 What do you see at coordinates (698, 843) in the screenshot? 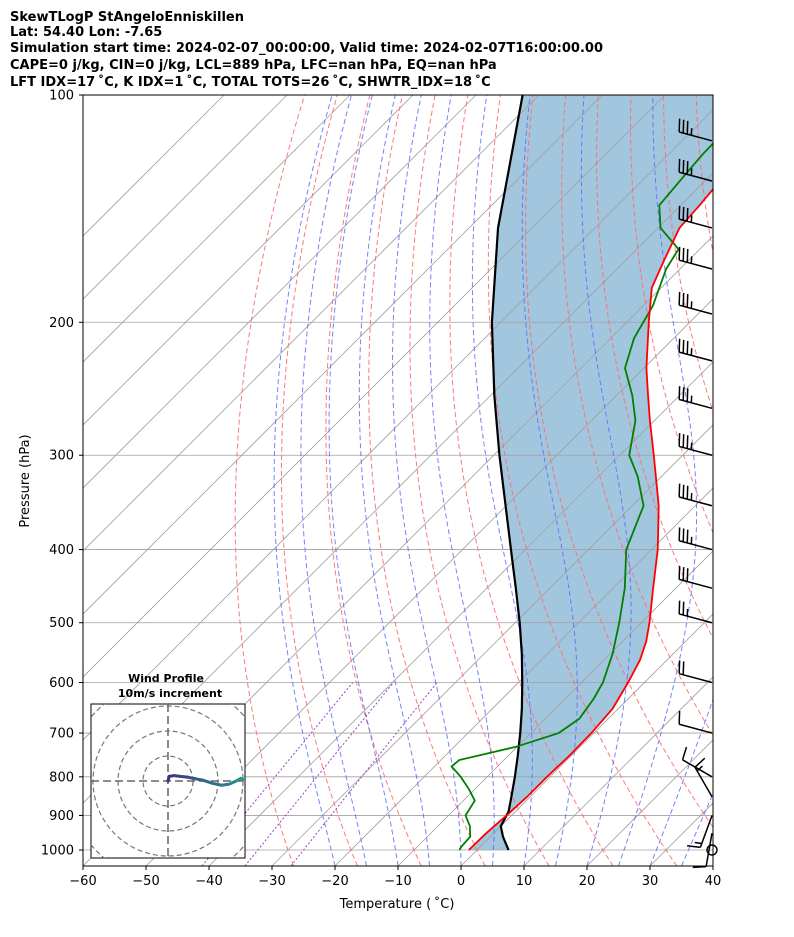
I see `barb-half-flag` at bounding box center [698, 843].